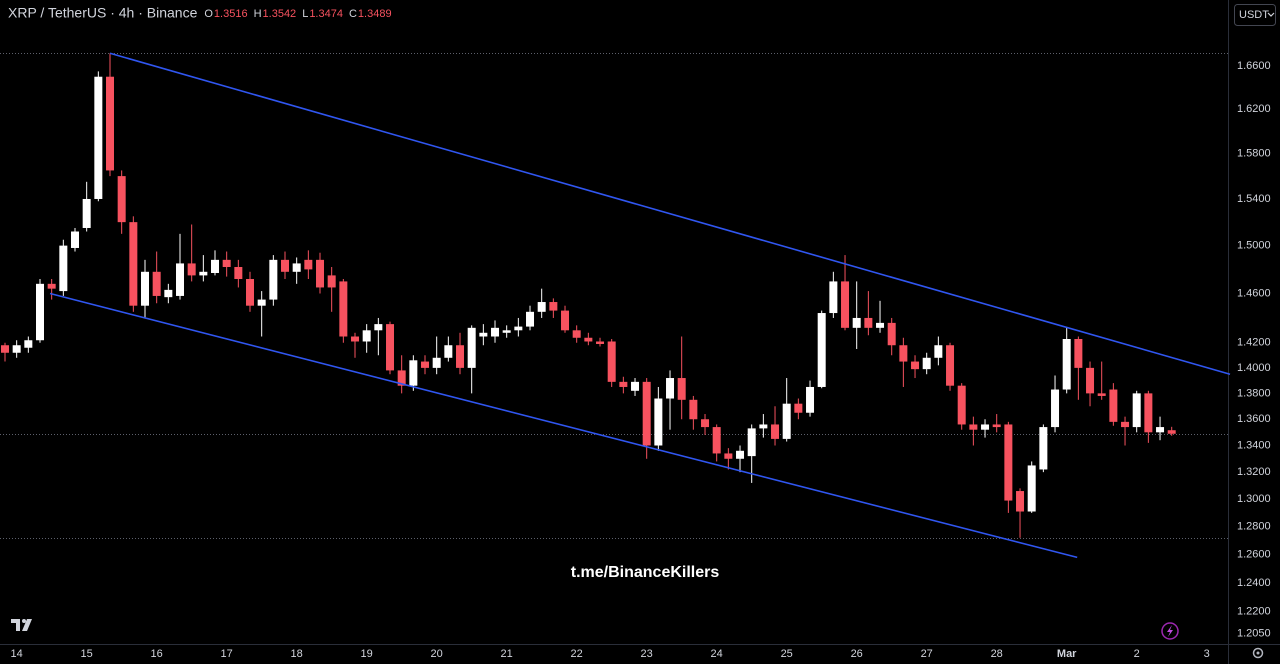 This screenshot has height=664, width=1280. What do you see at coordinates (87, 654) in the screenshot?
I see `x-tick-label: 15` at bounding box center [87, 654].